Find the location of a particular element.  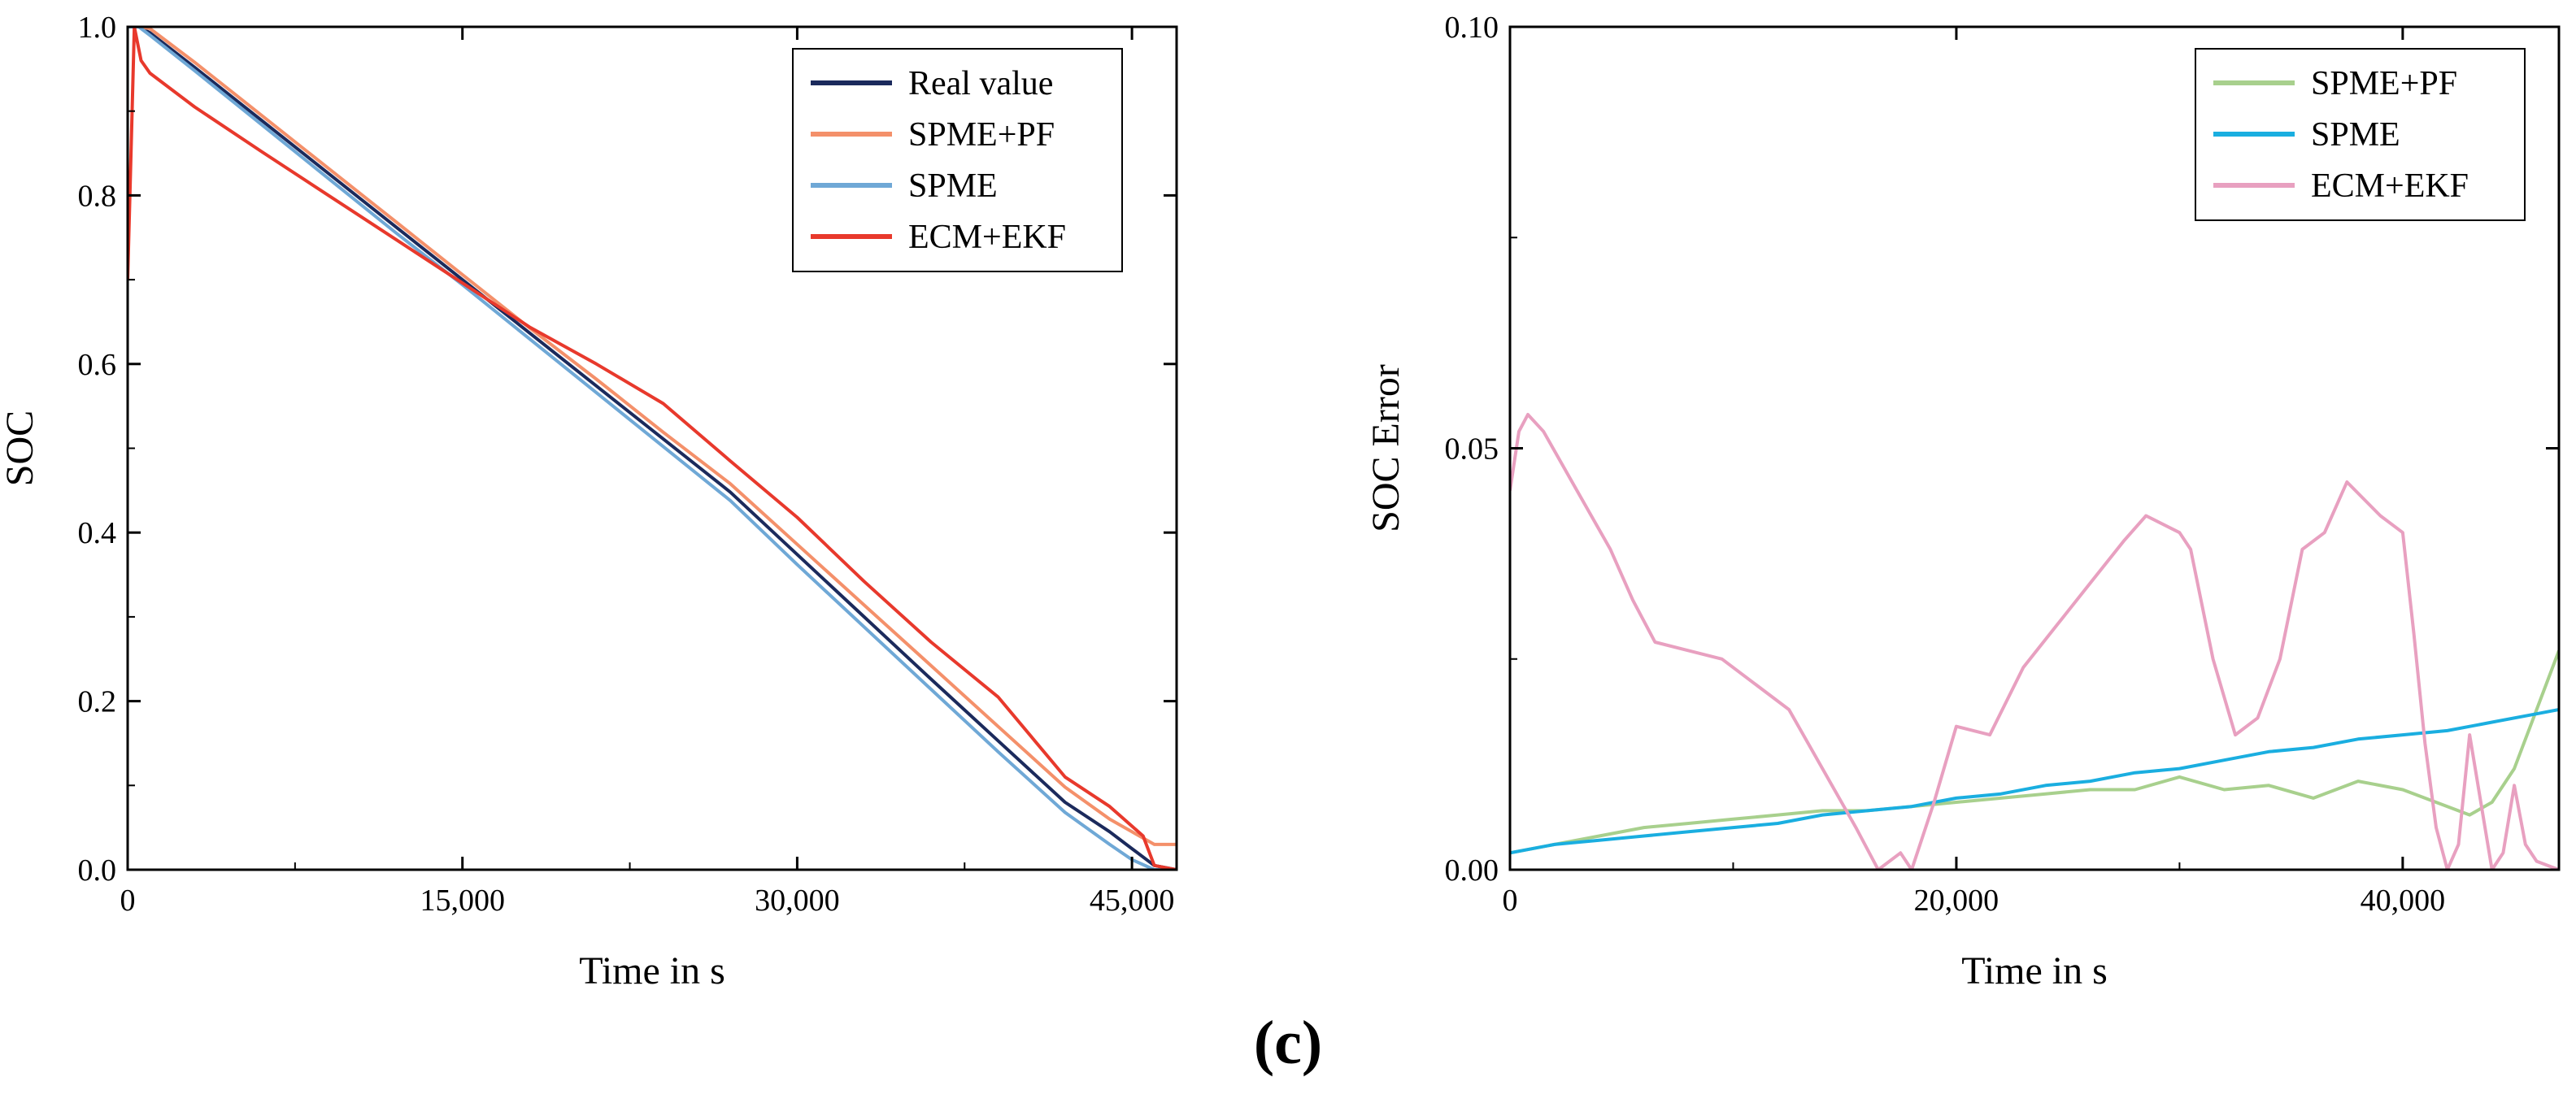

y-tick-label: 0.10 is located at coordinates (1472, 28).